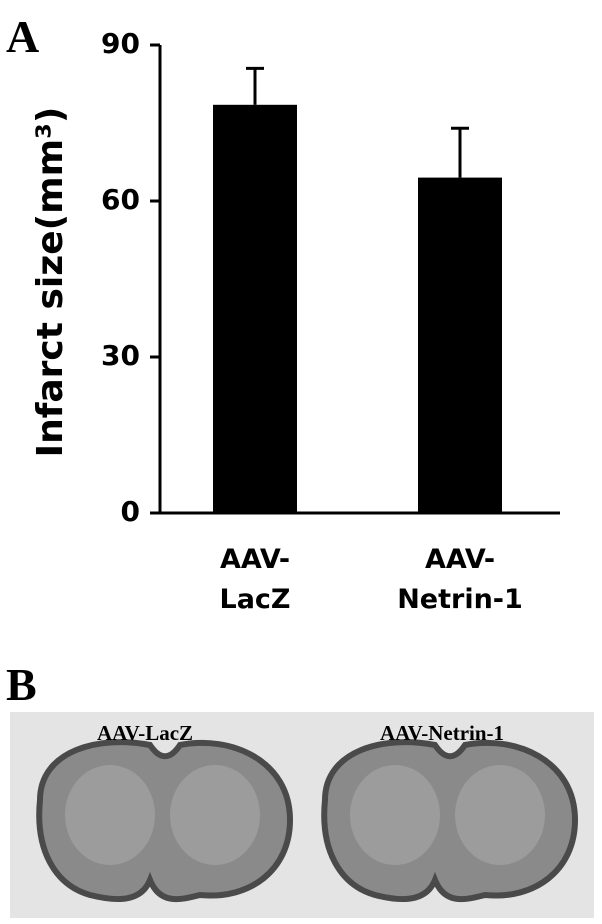  What do you see at coordinates (22, 36) in the screenshot?
I see `panel-label: A` at bounding box center [22, 36].